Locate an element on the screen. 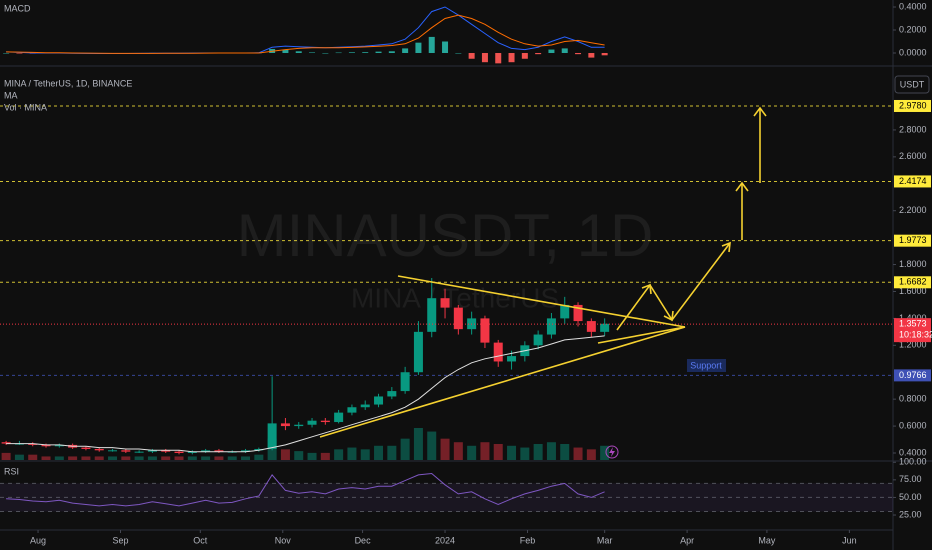 This screenshot has width=932, height=550. triangle-lower is located at coordinates (502, 382).